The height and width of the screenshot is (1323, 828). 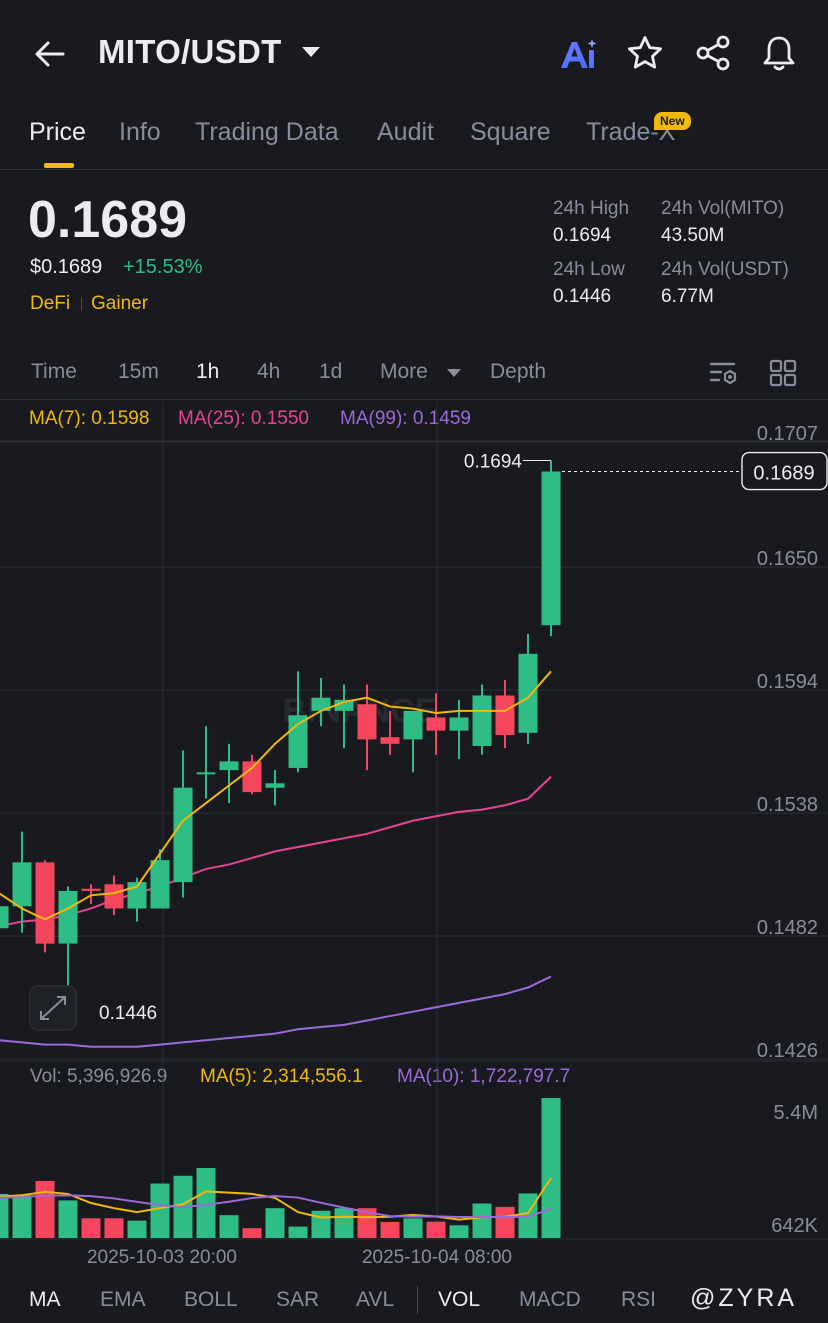 What do you see at coordinates (45, 1299) in the screenshot?
I see `indicator-ma: MA` at bounding box center [45, 1299].